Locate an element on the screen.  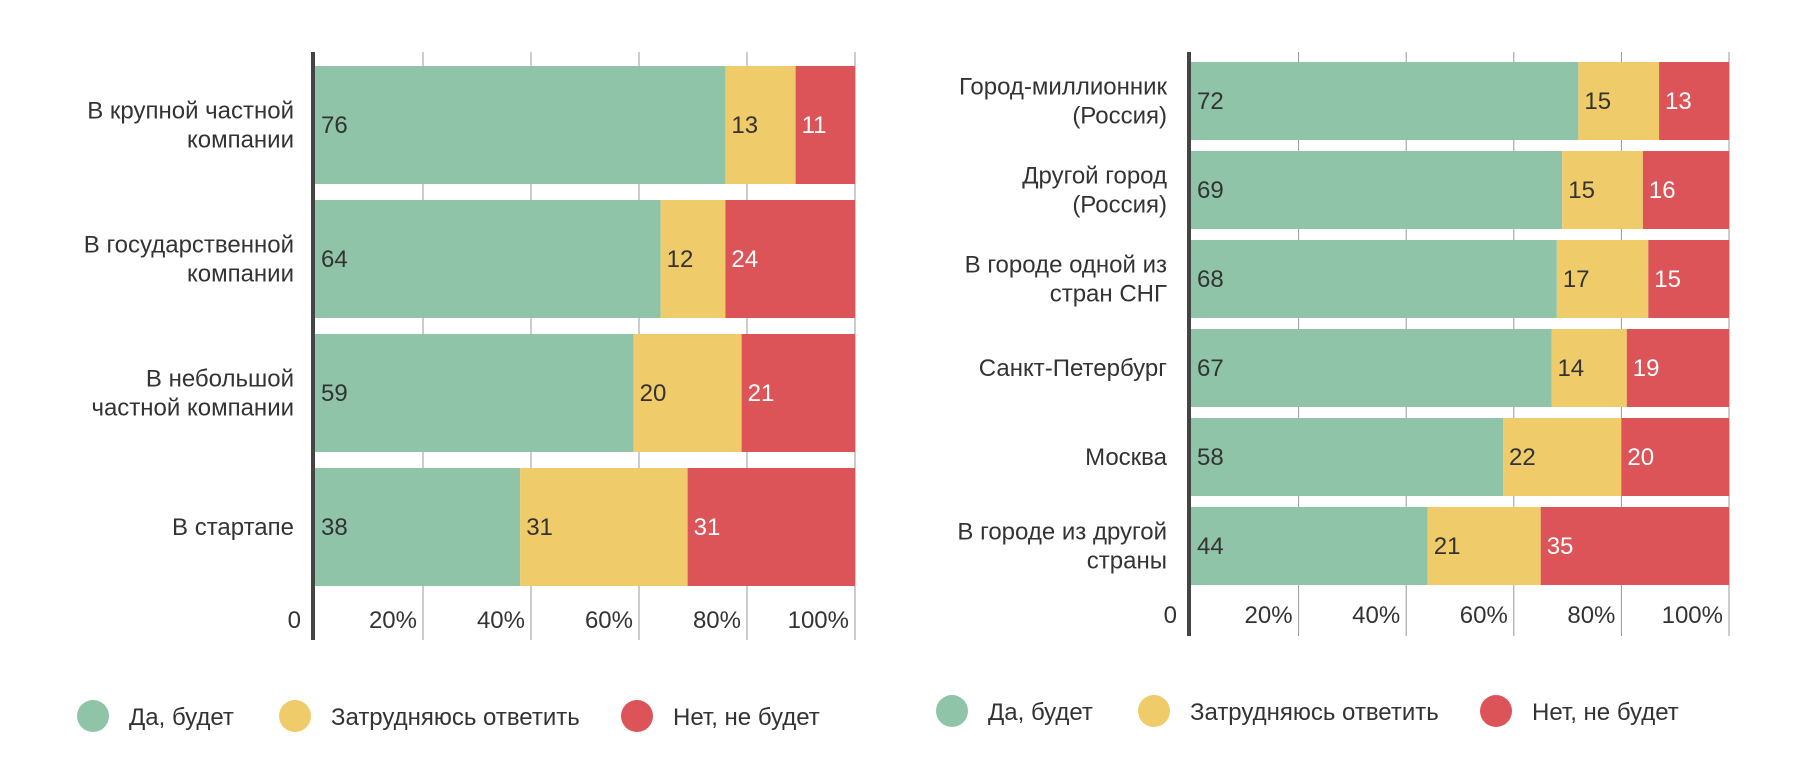
category-label: Москва is located at coordinates (1126, 457).